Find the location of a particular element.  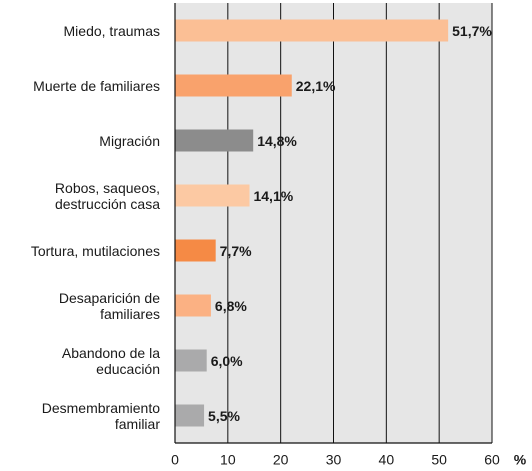

value-label: 6,8% is located at coordinates (231, 306).